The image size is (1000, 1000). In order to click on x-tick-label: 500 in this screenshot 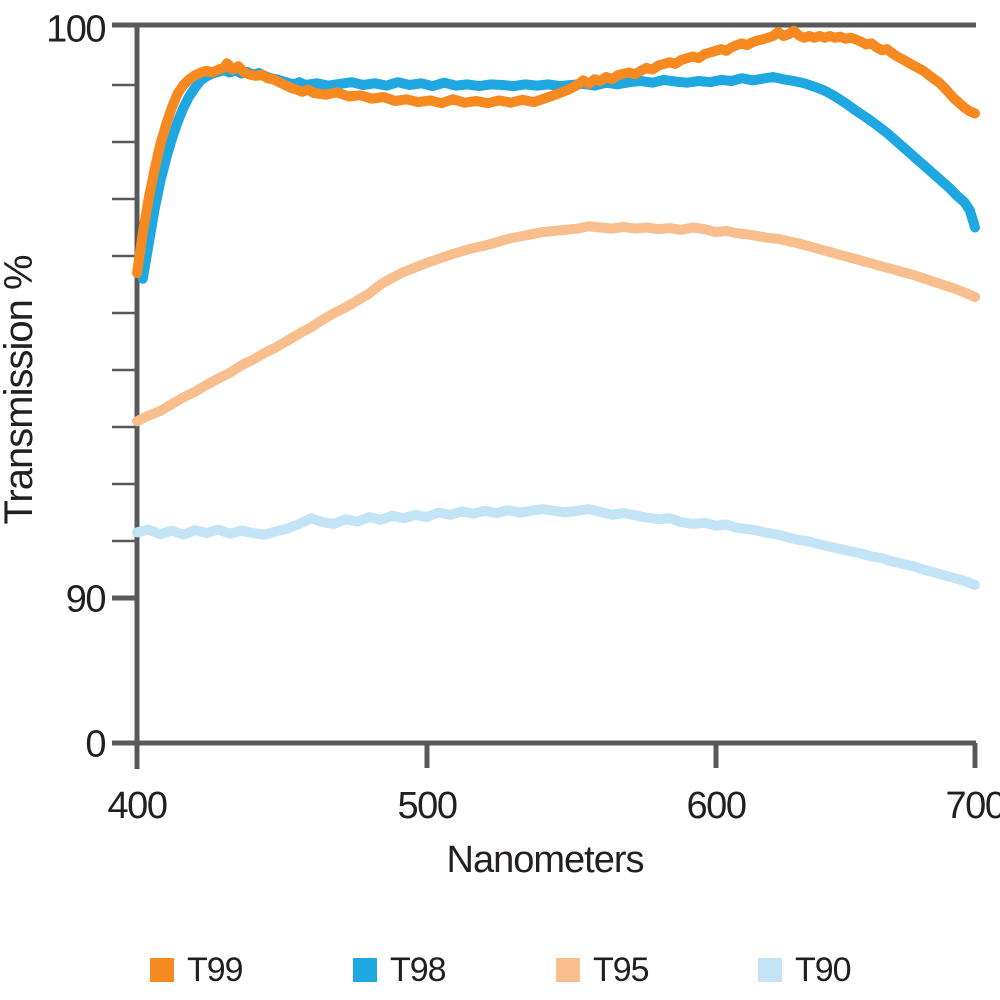, I will do `click(427, 806)`.